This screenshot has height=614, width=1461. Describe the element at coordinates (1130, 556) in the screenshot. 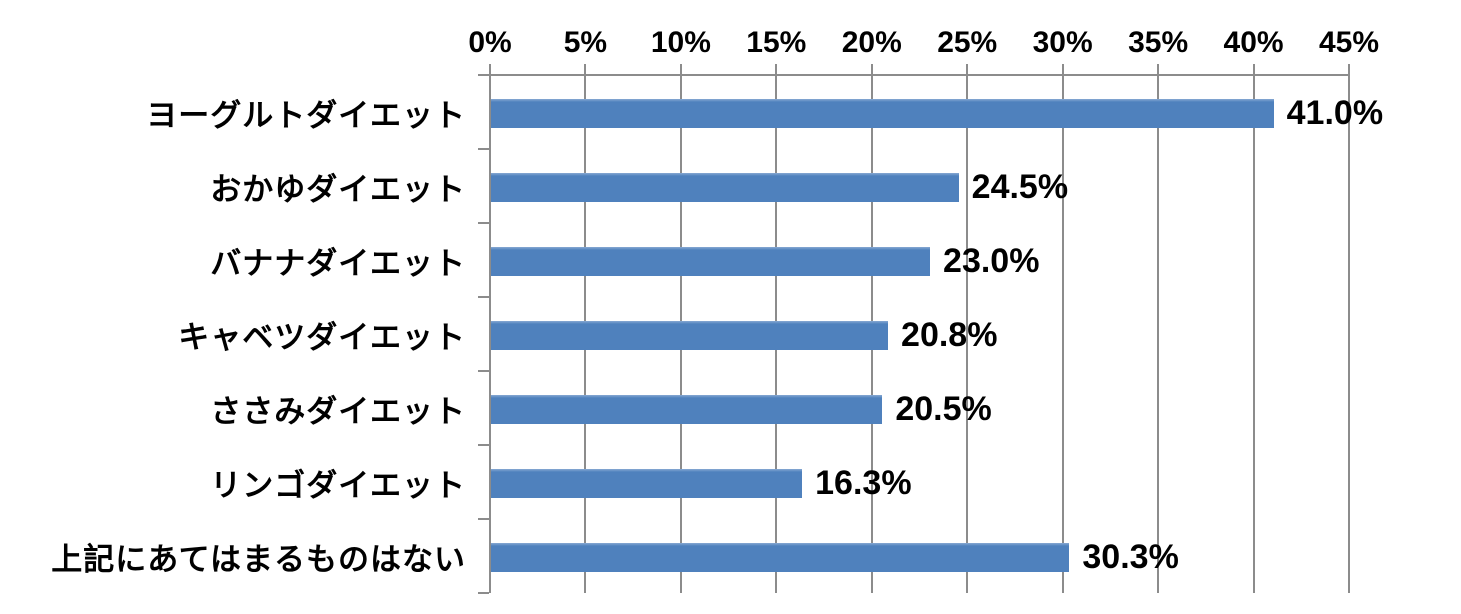

I see `value-label: 30.3%` at that location.